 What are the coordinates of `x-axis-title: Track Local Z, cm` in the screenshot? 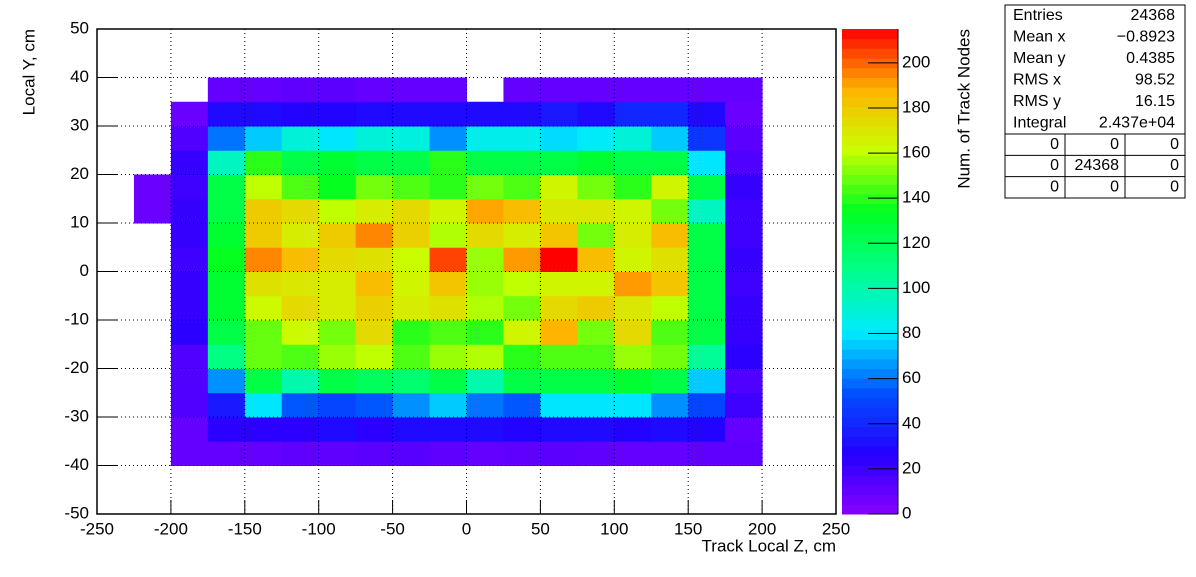 It's located at (769, 545).